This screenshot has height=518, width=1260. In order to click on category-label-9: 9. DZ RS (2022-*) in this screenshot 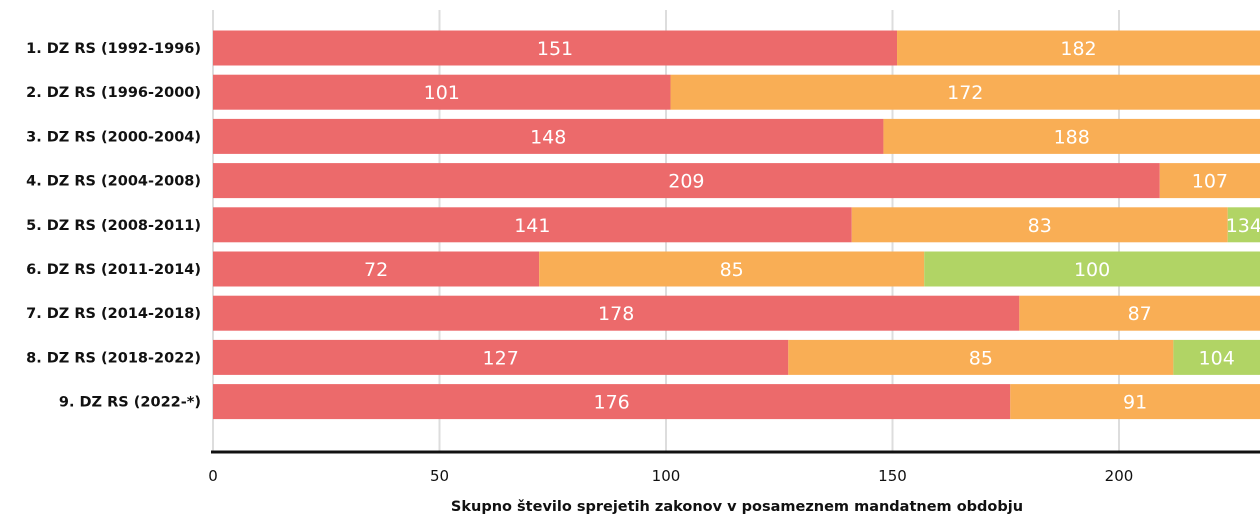, I will do `click(130, 403)`.